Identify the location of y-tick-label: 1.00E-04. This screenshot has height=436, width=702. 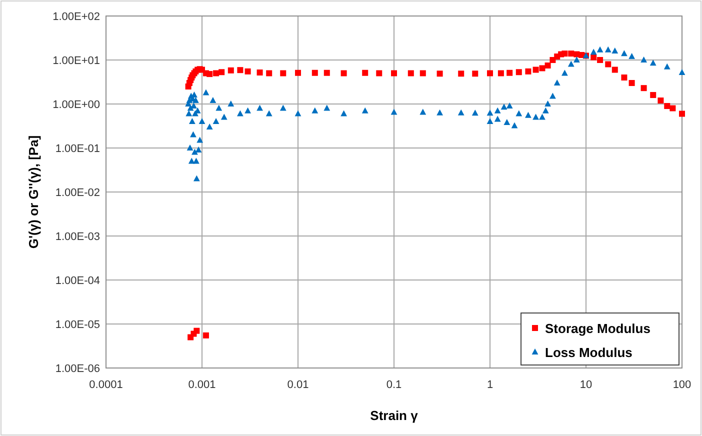
(77, 281).